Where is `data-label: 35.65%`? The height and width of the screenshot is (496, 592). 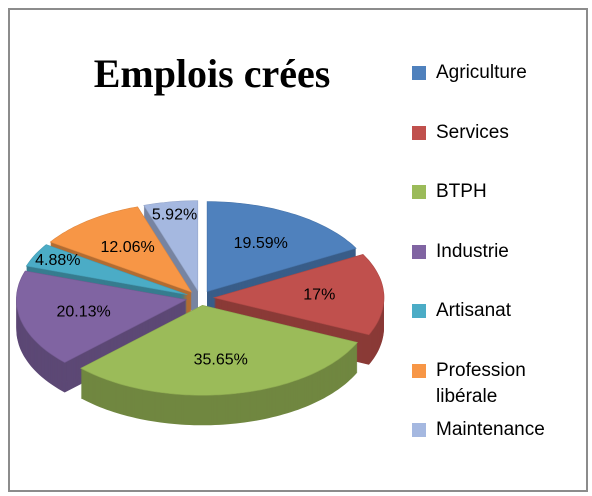 data-label: 35.65% is located at coordinates (221, 359).